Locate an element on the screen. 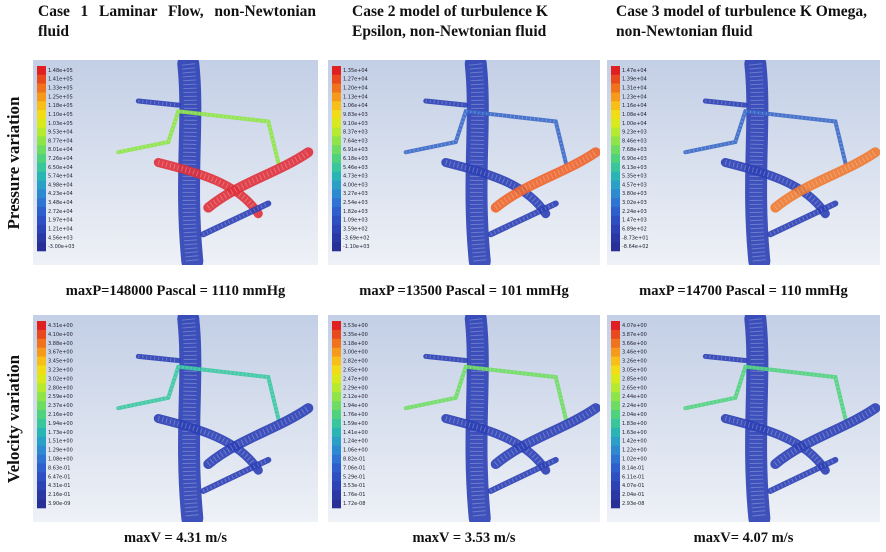 Image resolution: width=886 pixels, height=552 pixels. legend-label: 8.82e-01 is located at coordinates (354, 460).